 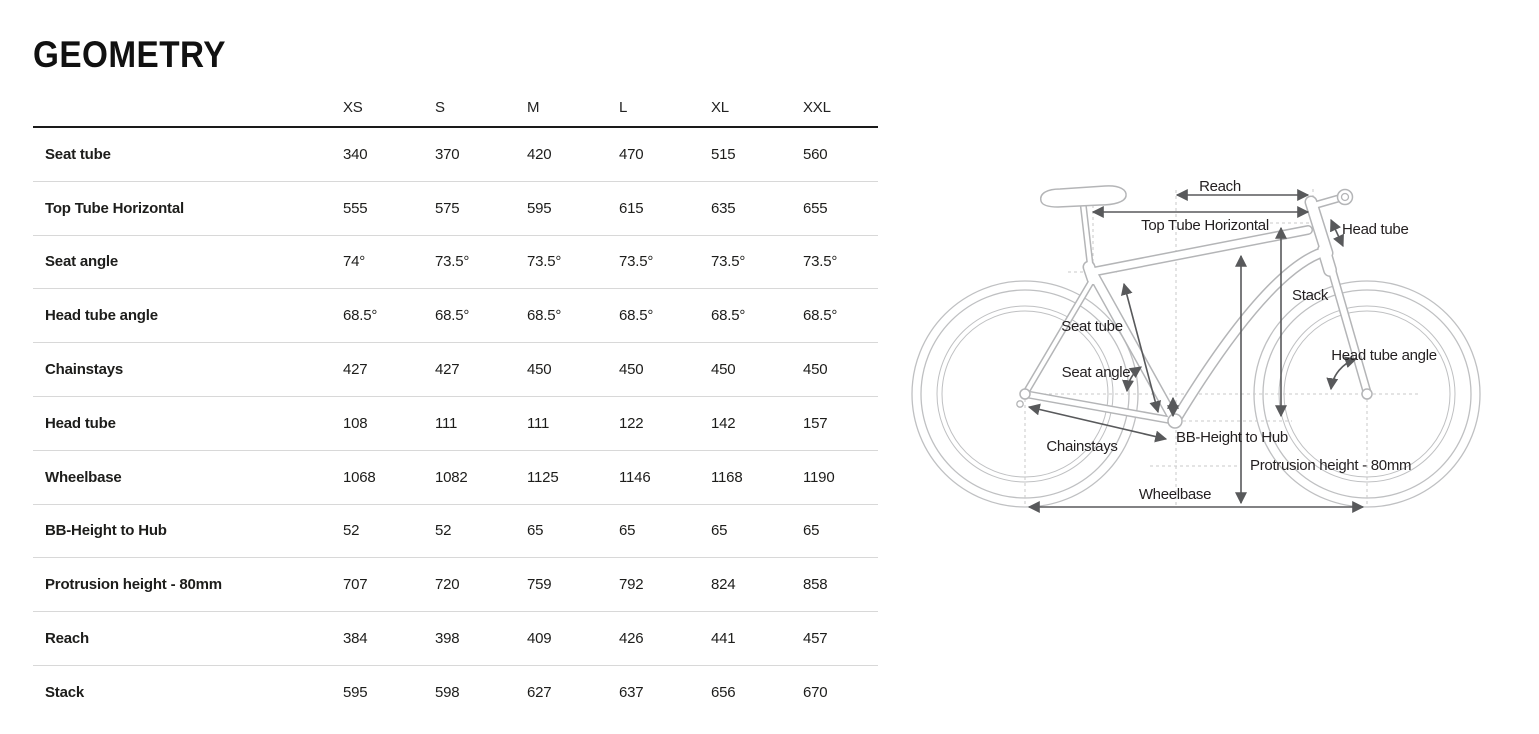 I want to click on row-label: Seat angle, so click(x=82, y=262).